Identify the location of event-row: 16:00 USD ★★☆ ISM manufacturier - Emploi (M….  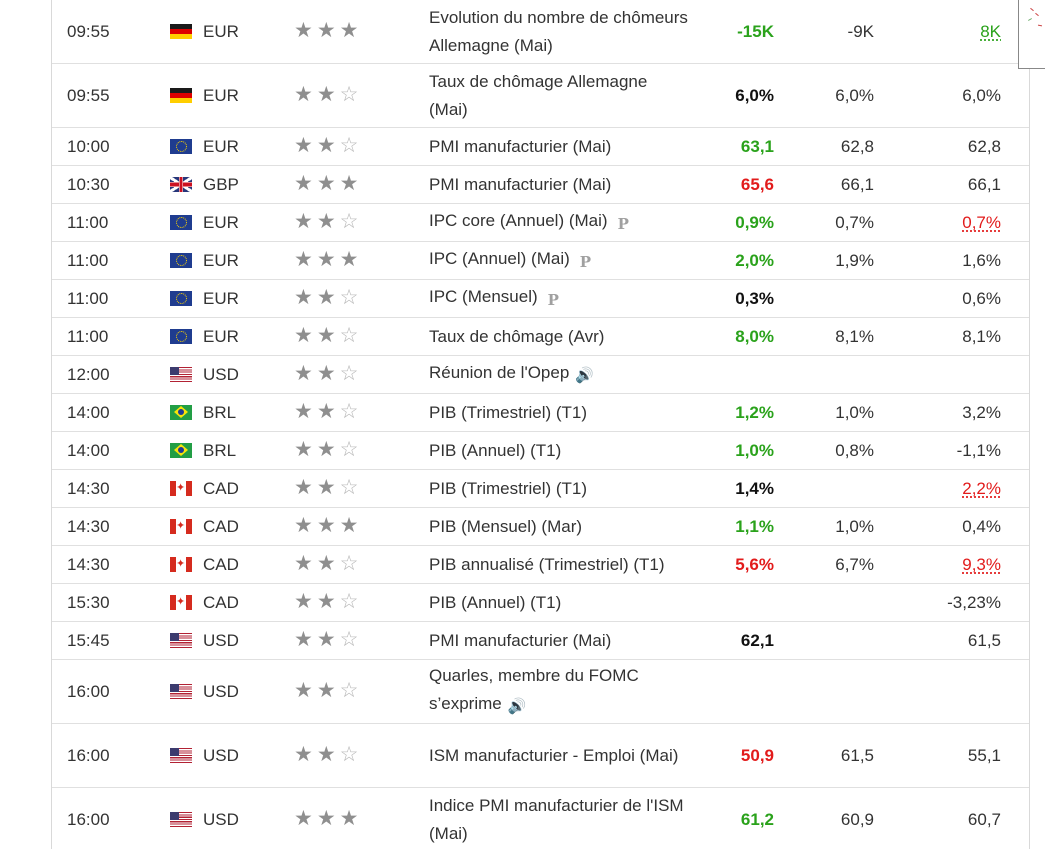
(540, 756).